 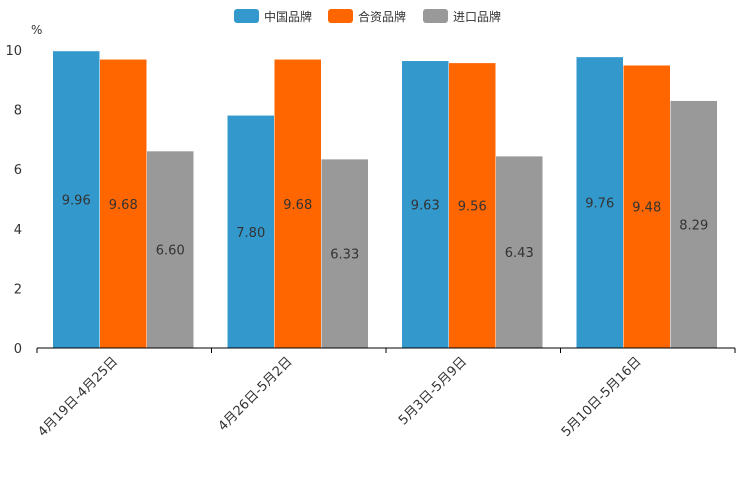 I want to click on bar-value-label-0-1: 9.68, so click(x=123, y=205).